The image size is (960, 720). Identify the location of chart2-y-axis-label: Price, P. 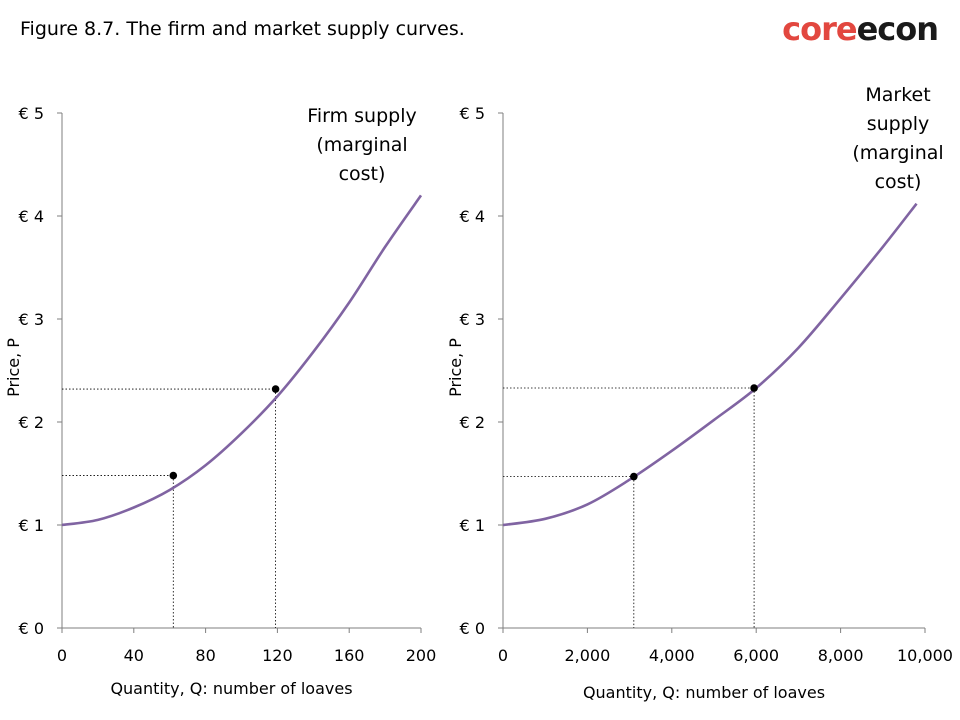
(455, 367).